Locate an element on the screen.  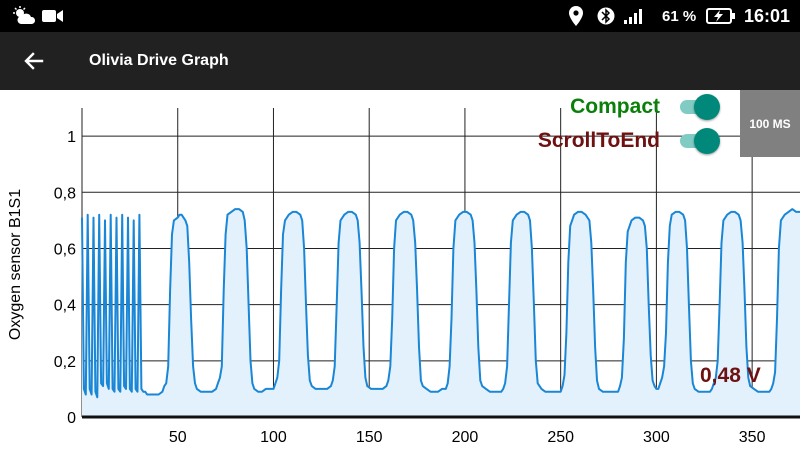
x-axis-ticks: 50 100 150 200 250 300 350 is located at coordinates (467, 437).